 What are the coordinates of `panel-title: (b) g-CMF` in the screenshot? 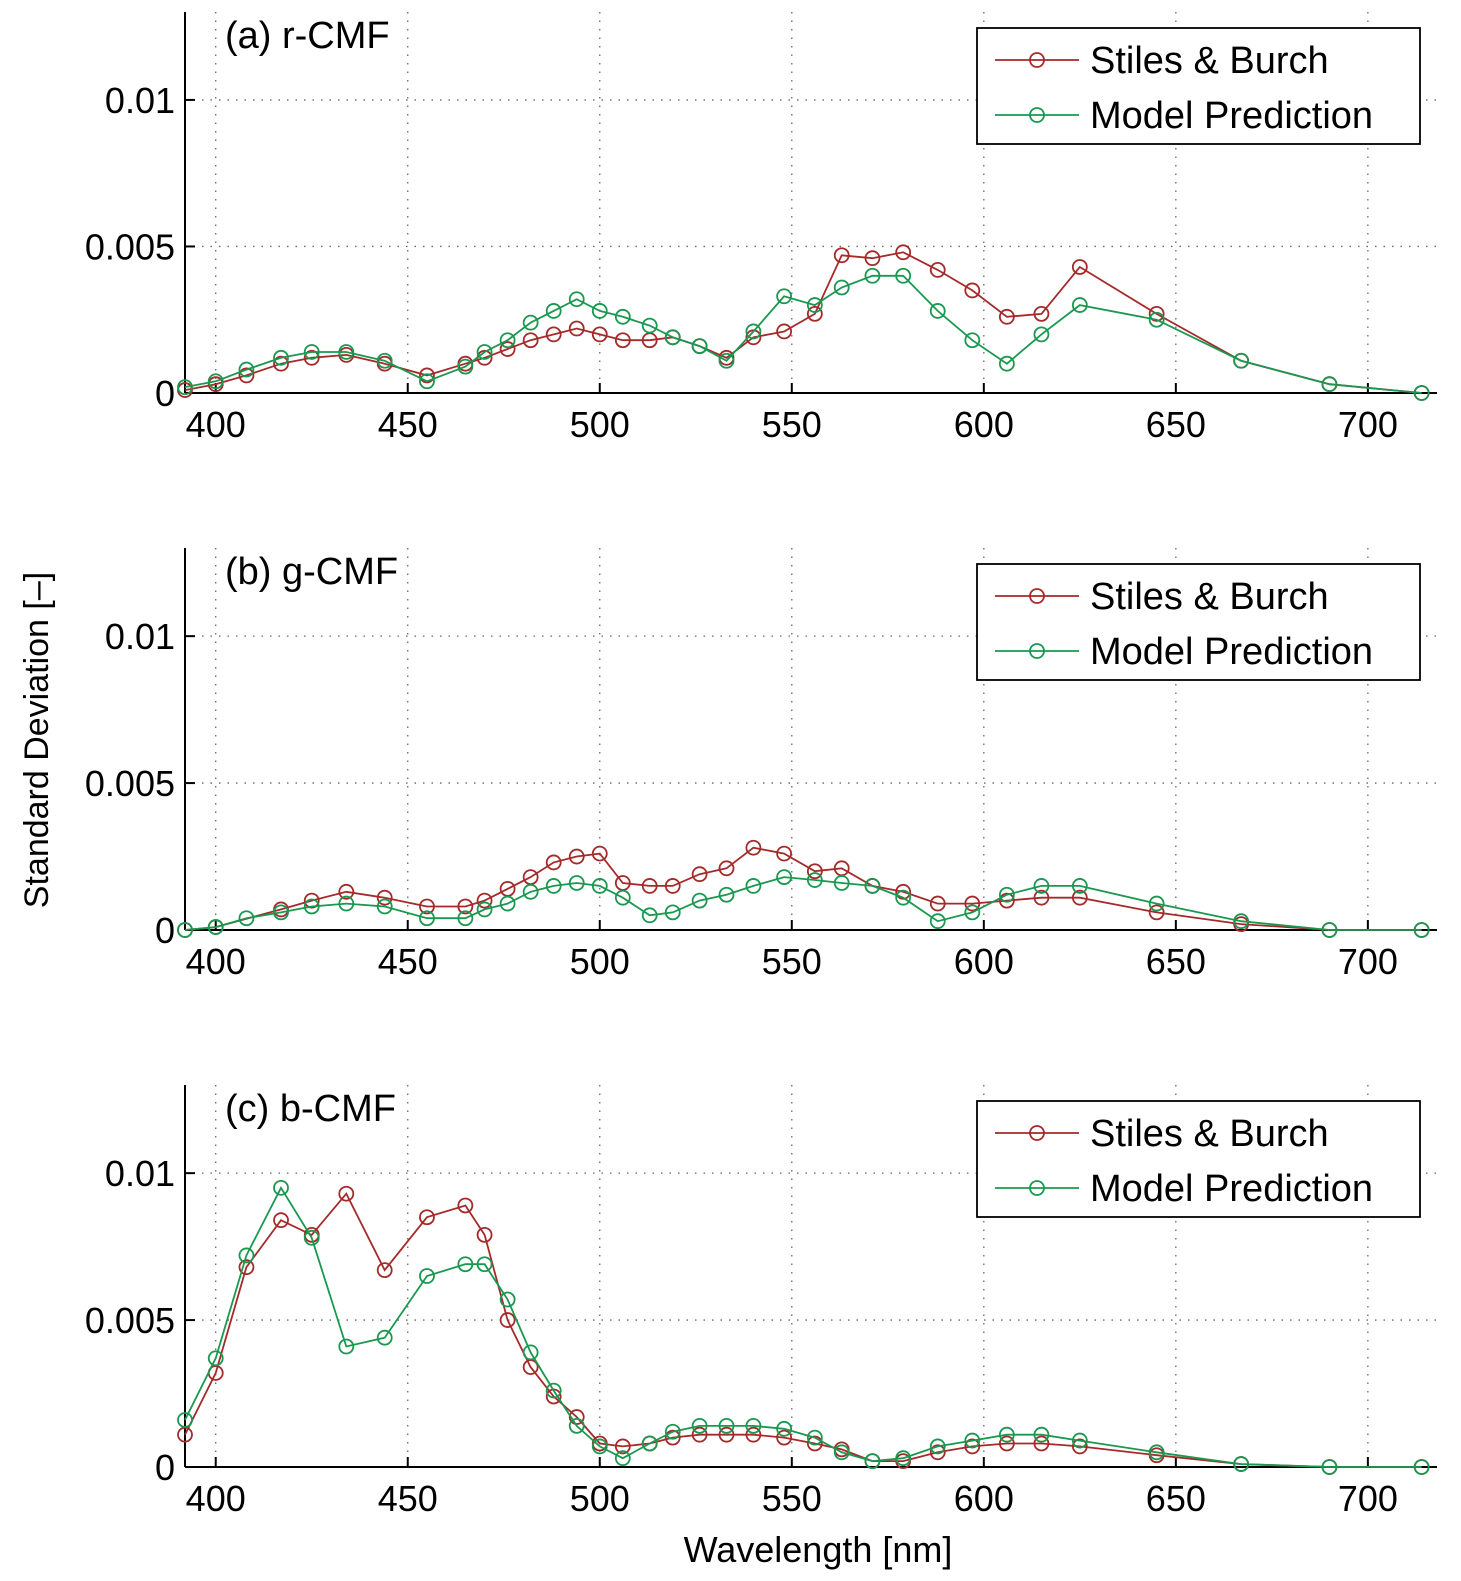 It's located at (311, 572).